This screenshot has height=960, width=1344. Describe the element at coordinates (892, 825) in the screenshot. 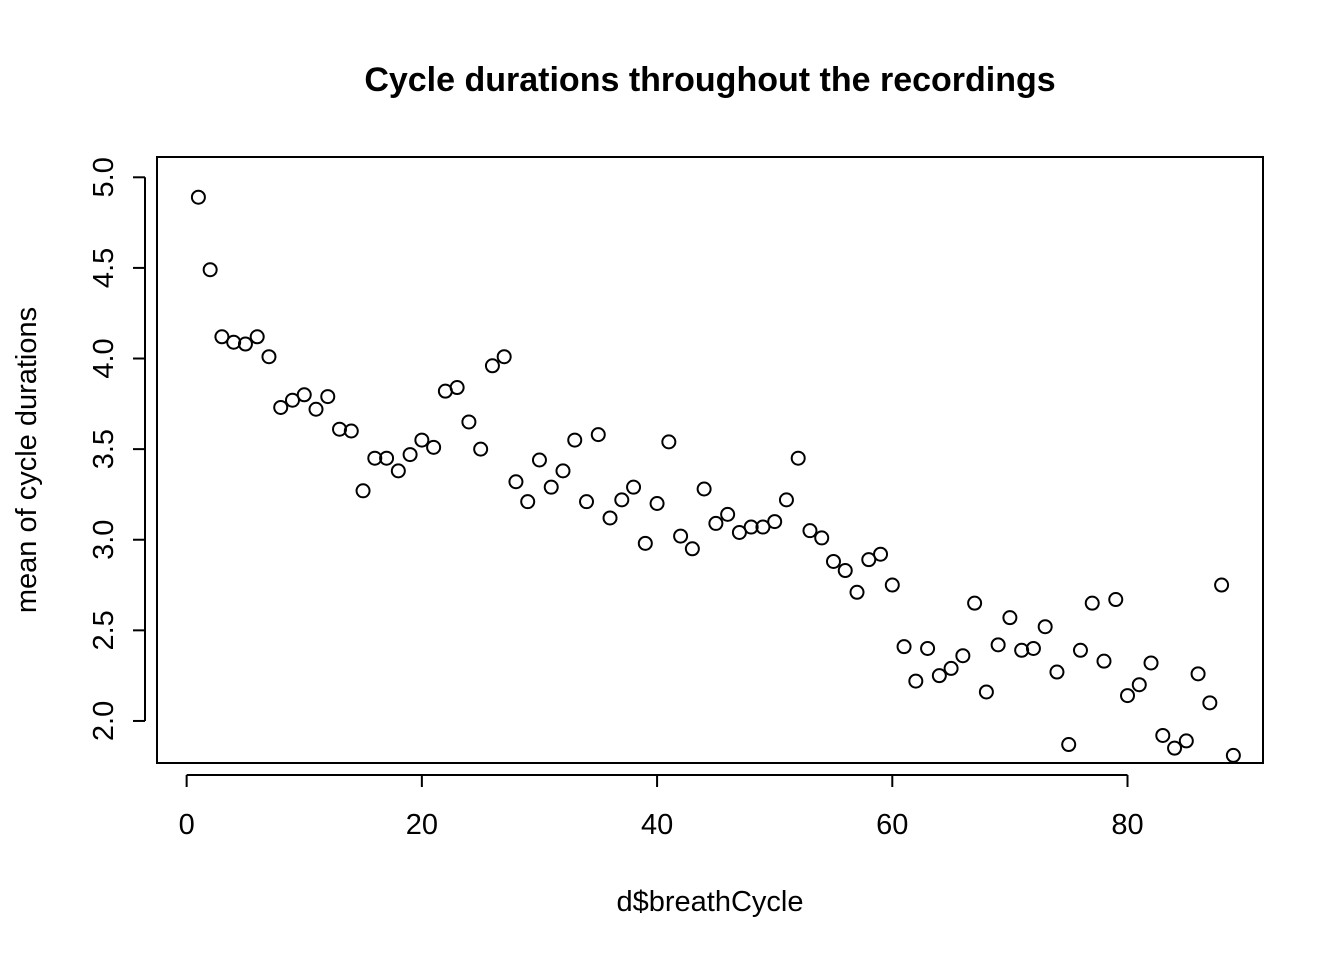

I see `x-tick-label: 60` at that location.